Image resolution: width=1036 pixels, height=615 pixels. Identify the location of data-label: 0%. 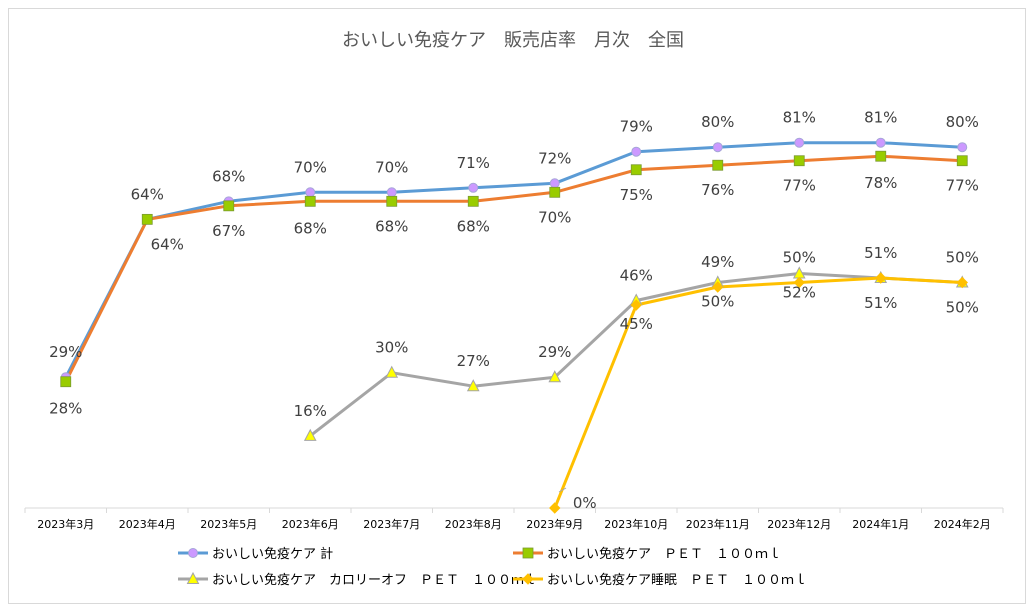
(585, 503).